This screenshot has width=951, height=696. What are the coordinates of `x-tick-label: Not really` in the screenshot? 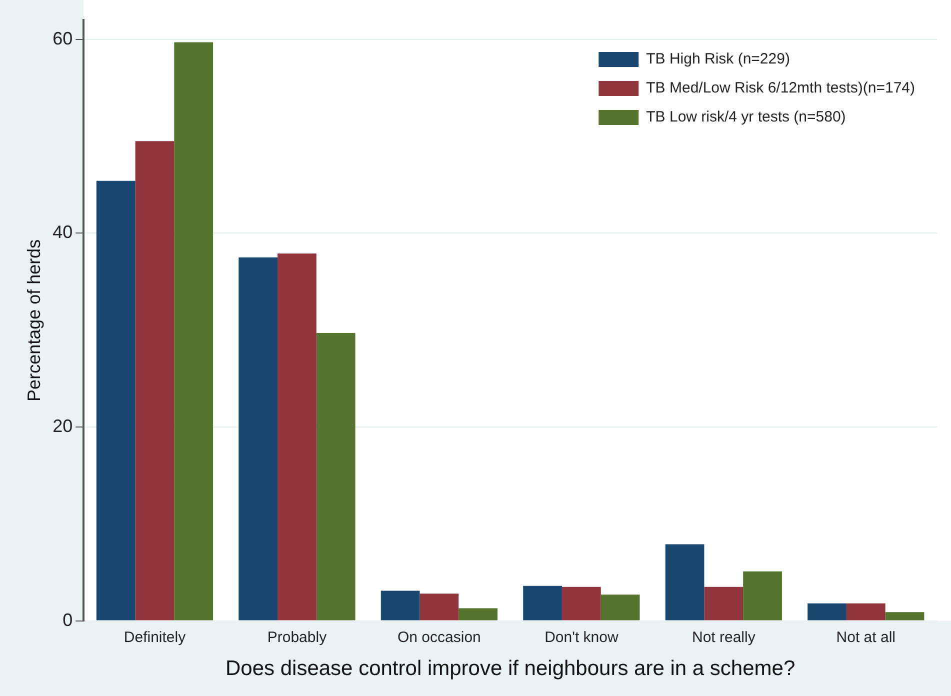 It's located at (724, 637).